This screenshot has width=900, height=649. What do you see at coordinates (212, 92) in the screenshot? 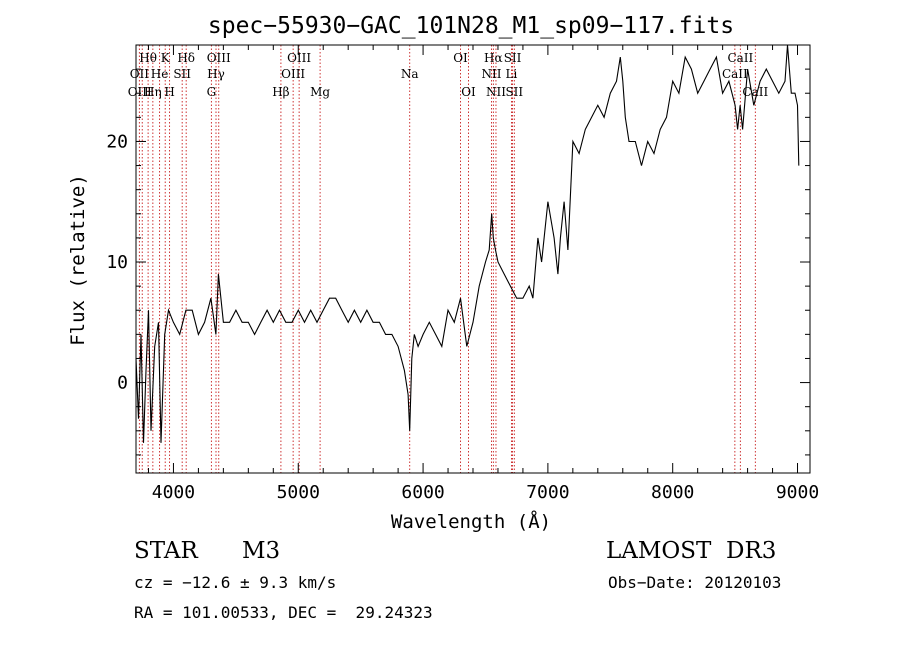
I see `line-label: G` at bounding box center [212, 92].